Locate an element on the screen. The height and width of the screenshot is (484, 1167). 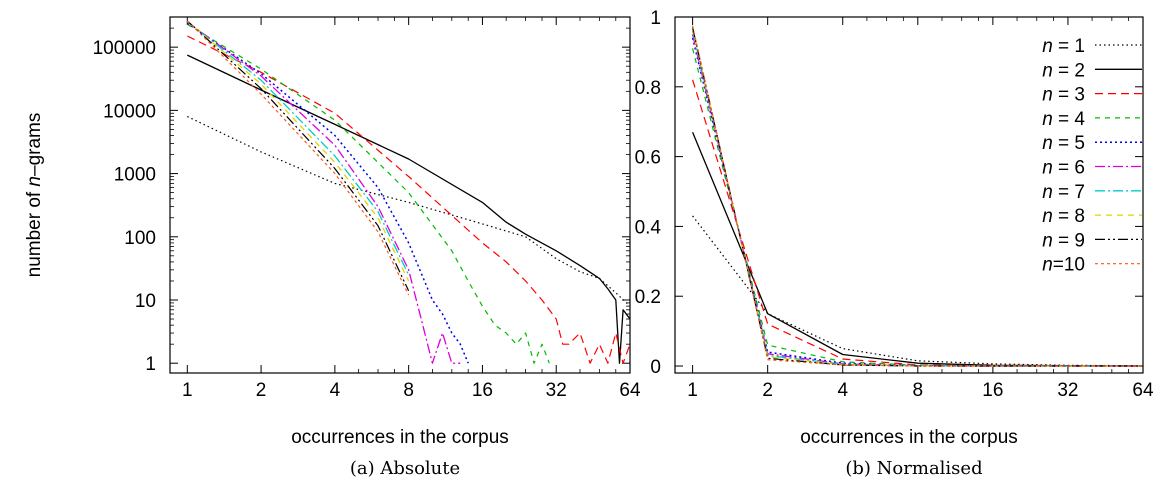
b-xtick-label: 8 is located at coordinates (918, 390).